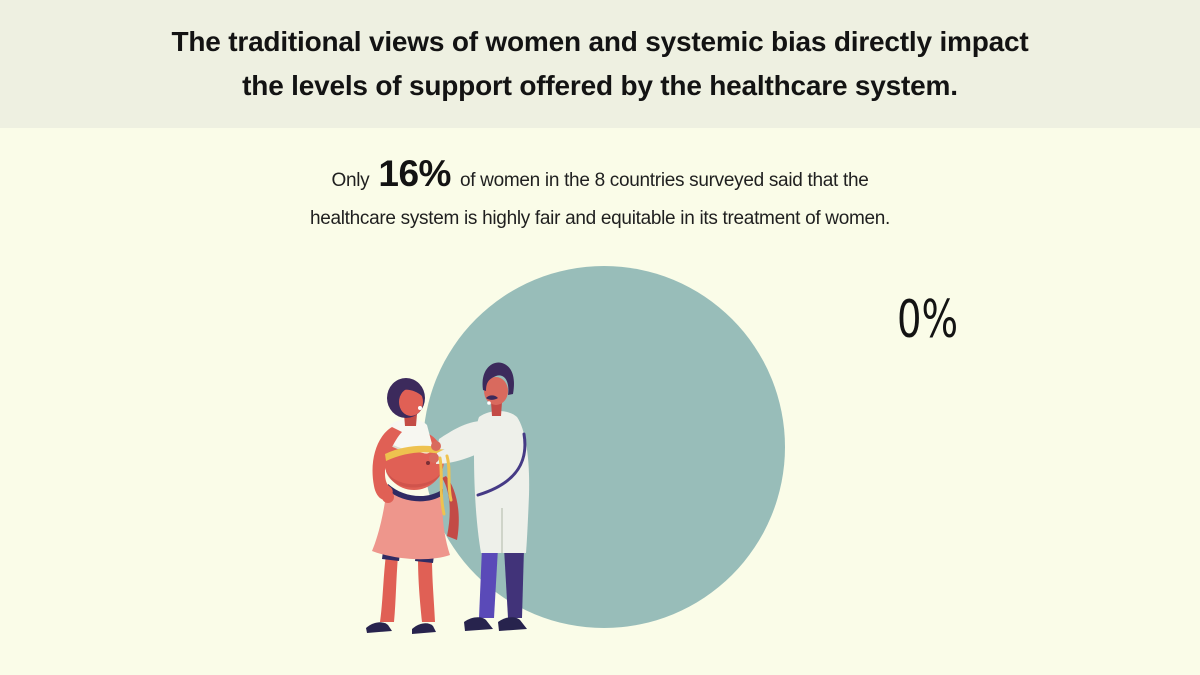  What do you see at coordinates (488, 583) in the screenshot?
I see `doctor-front-leg` at bounding box center [488, 583].